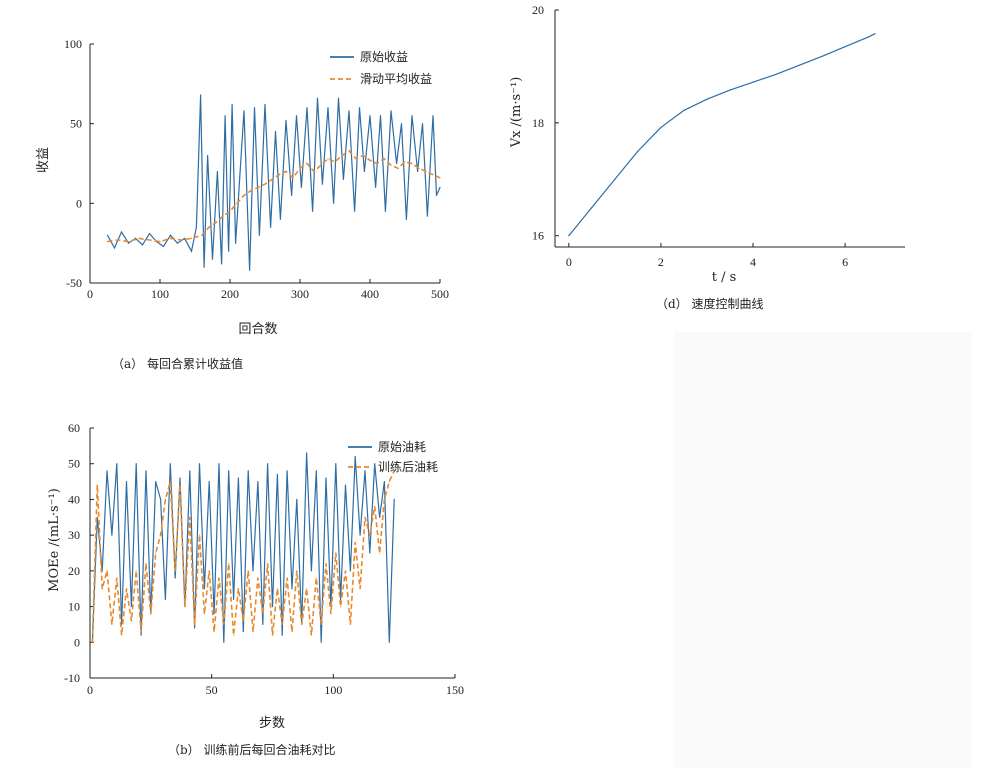 The width and height of the screenshot is (1000, 780). Describe the element at coordinates (455, 690) in the screenshot. I see `x-tick-label: 150` at that location.